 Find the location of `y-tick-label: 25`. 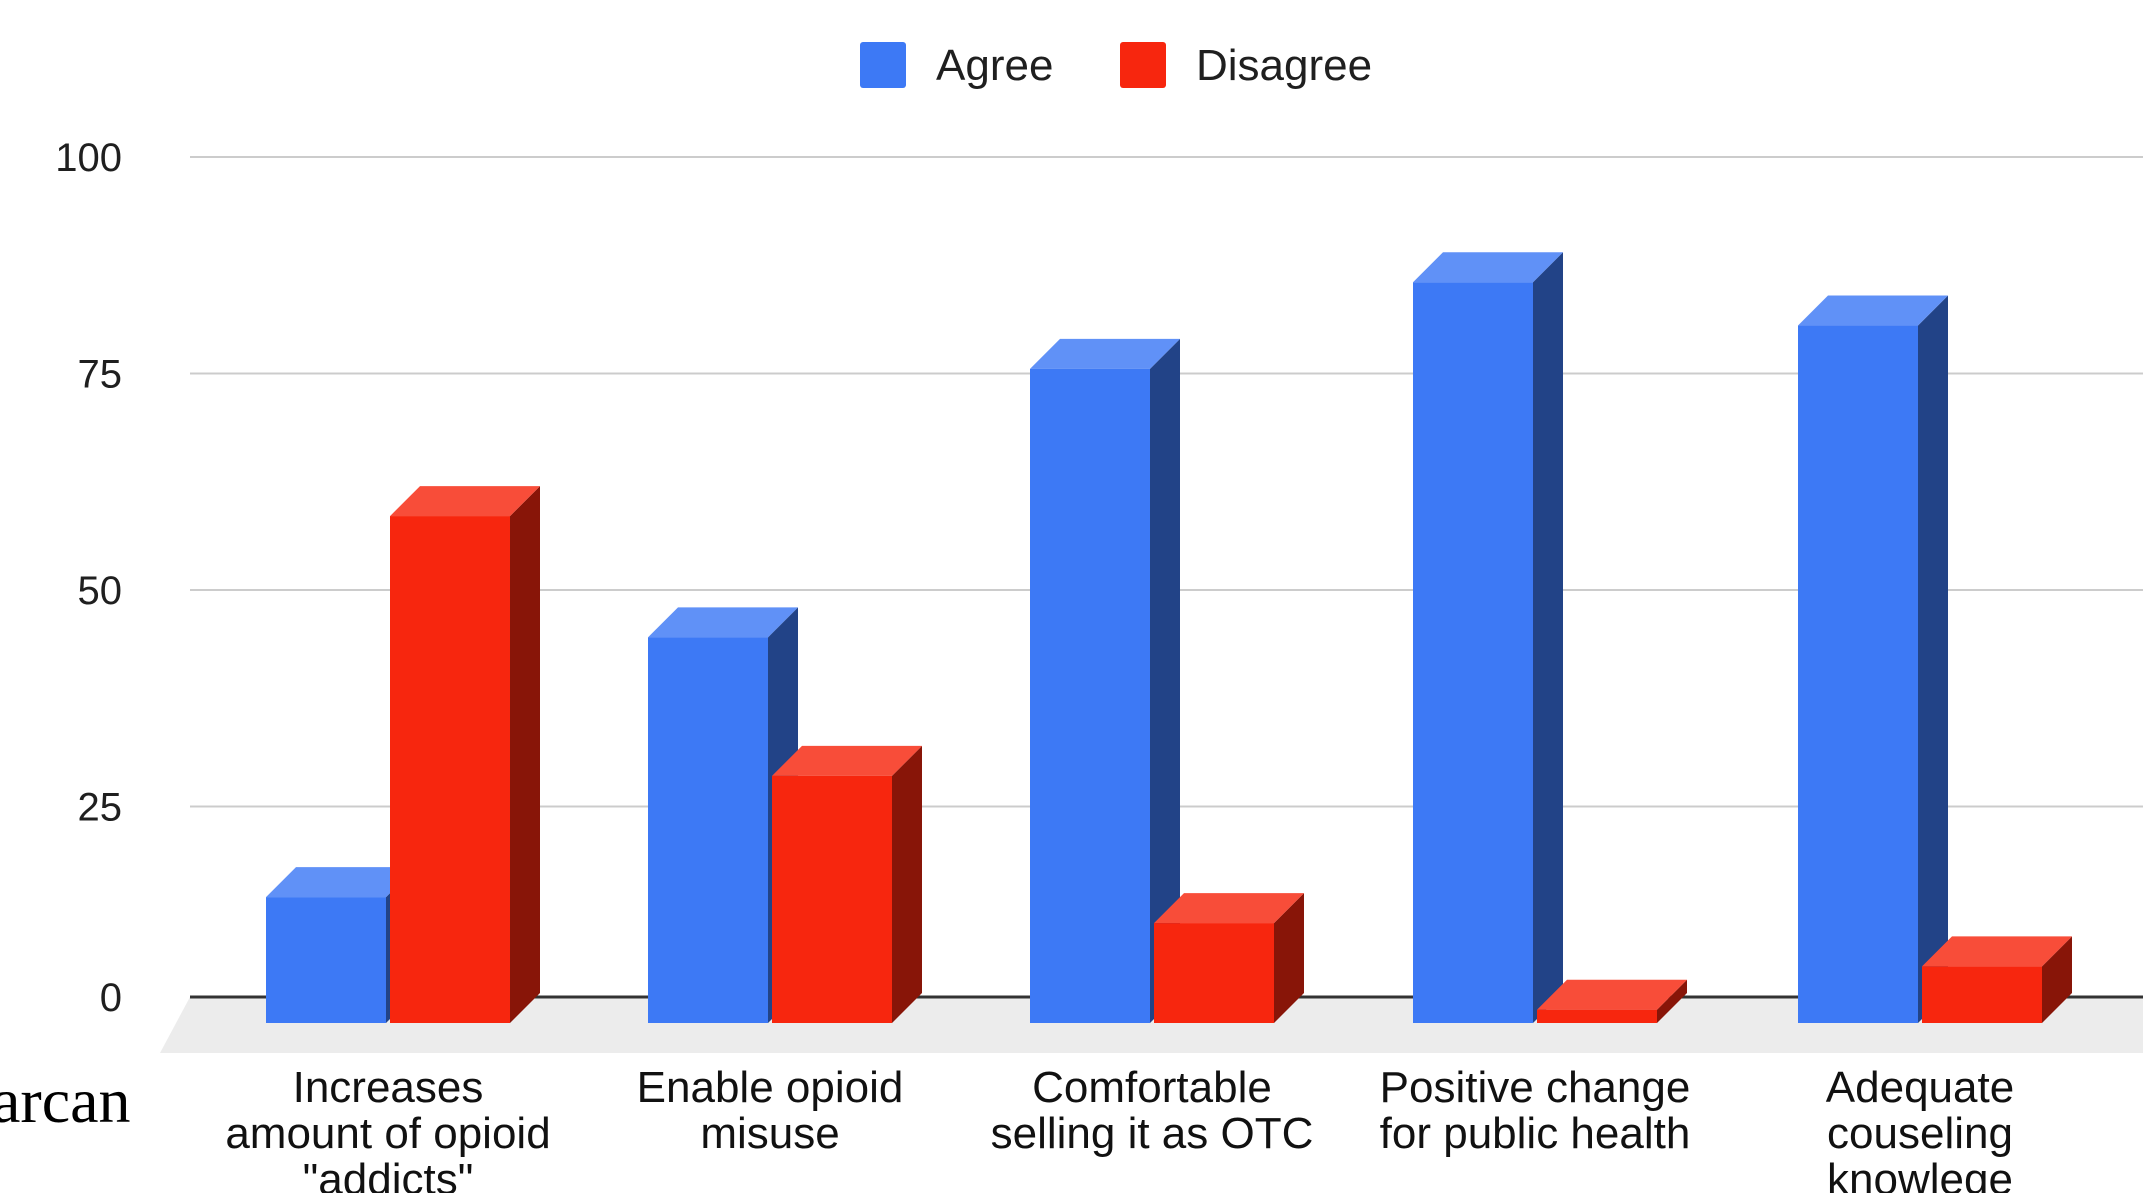

y-tick-label: 25 is located at coordinates (100, 808).